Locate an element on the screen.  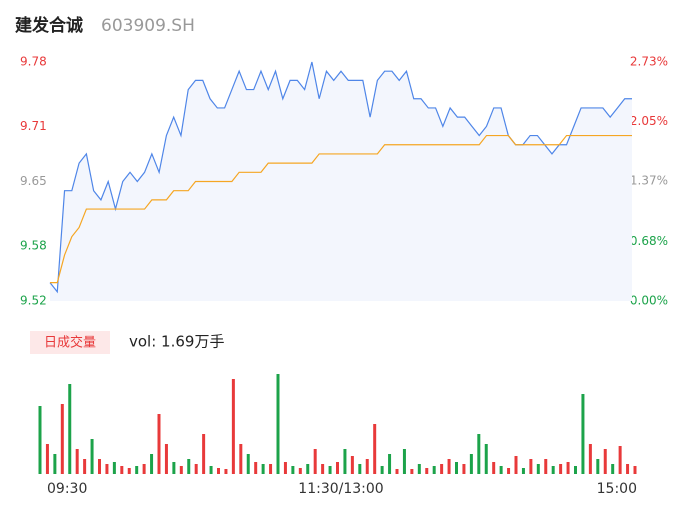
volume-badge is located at coordinates (70, 342).